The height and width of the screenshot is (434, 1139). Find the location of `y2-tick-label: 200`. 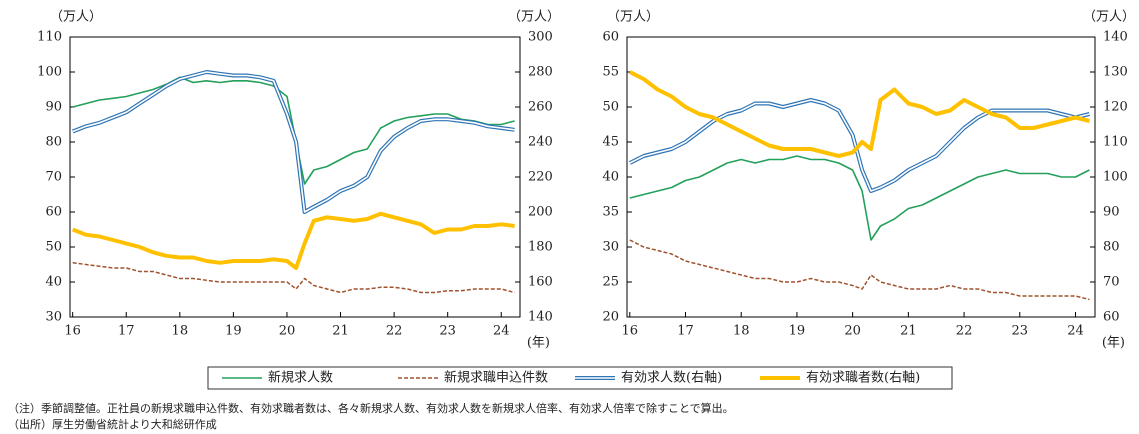

y2-tick-label: 200 is located at coordinates (540, 212).